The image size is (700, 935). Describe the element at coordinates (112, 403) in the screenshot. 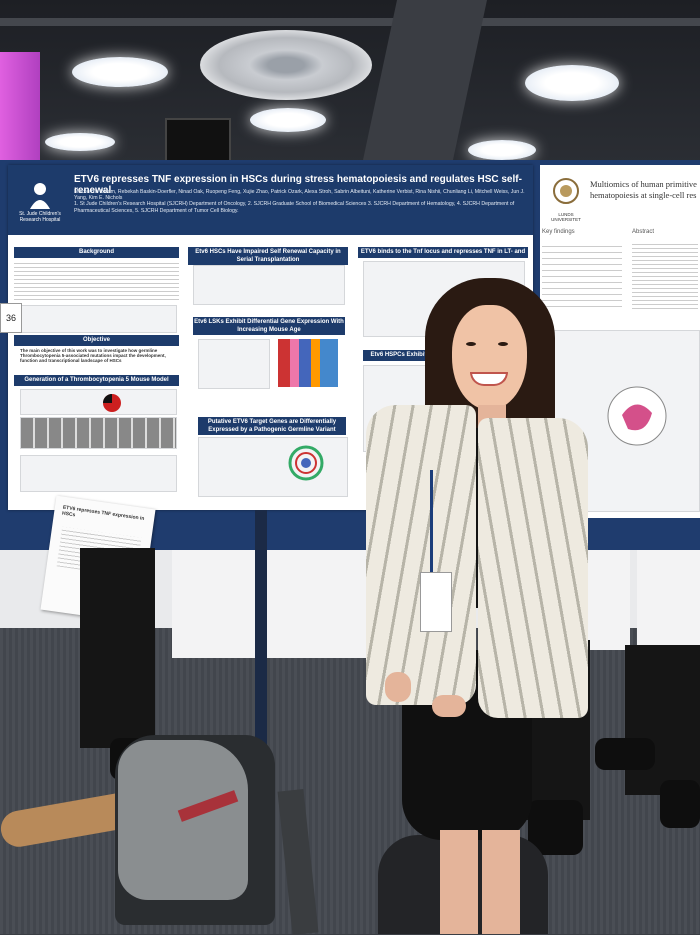

I see `pie-chart` at that location.